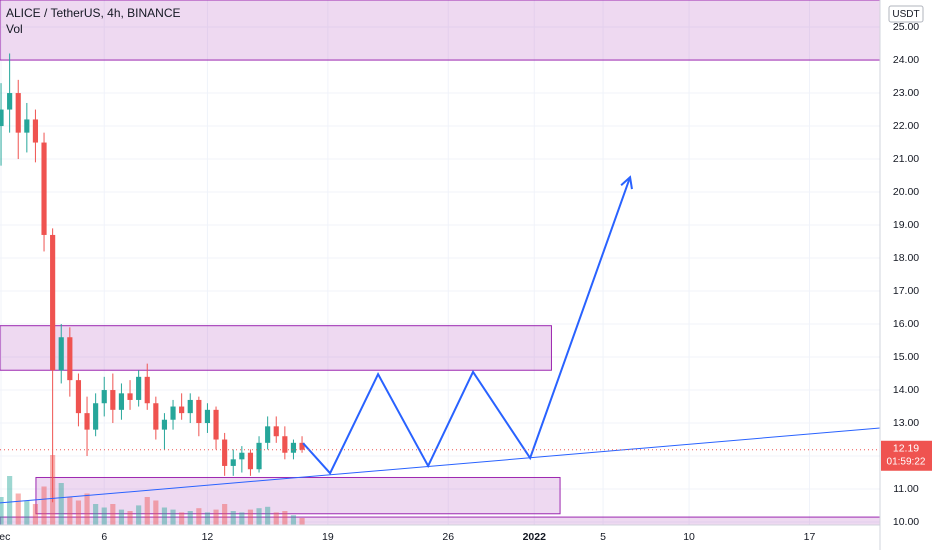 The height and width of the screenshot is (550, 932). I want to click on x-tick-label: 12, so click(208, 537).